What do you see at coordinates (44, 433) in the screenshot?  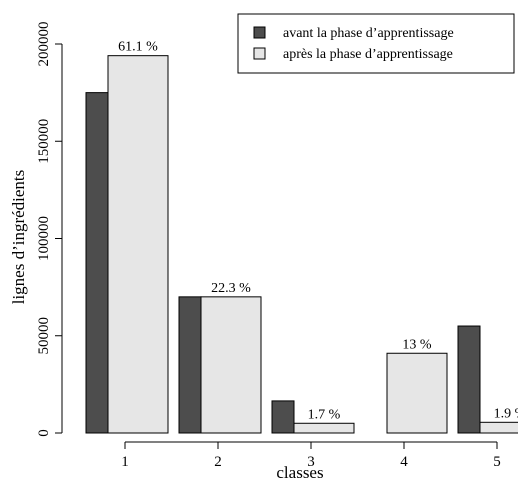 I see `y-tick-label: 0` at bounding box center [44, 433].